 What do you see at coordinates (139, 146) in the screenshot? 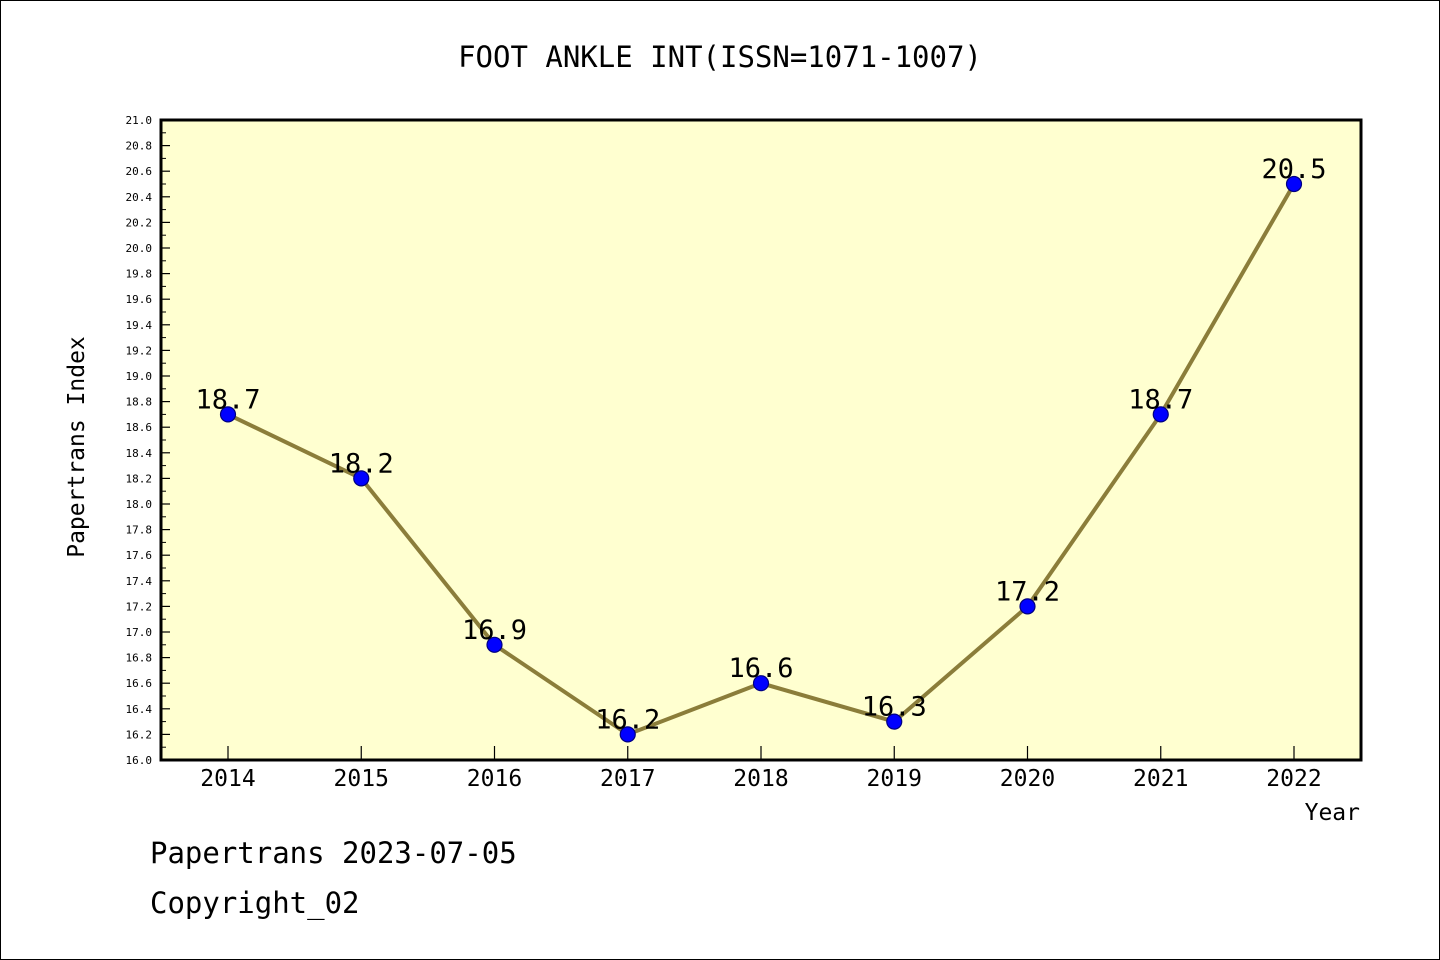
I see `y-tick-label: 20.8` at bounding box center [139, 146].